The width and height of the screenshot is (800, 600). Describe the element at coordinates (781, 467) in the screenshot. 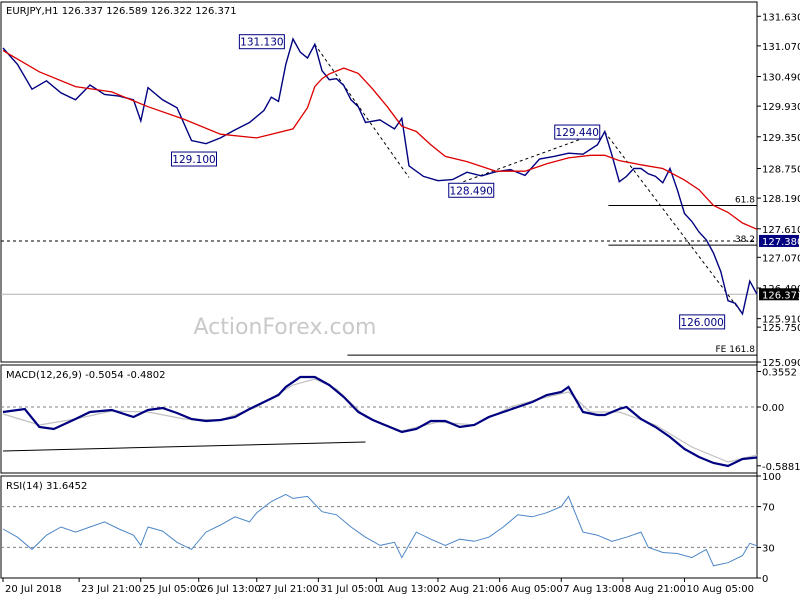

I see `macd-y-tick-label: -0.5881` at that location.